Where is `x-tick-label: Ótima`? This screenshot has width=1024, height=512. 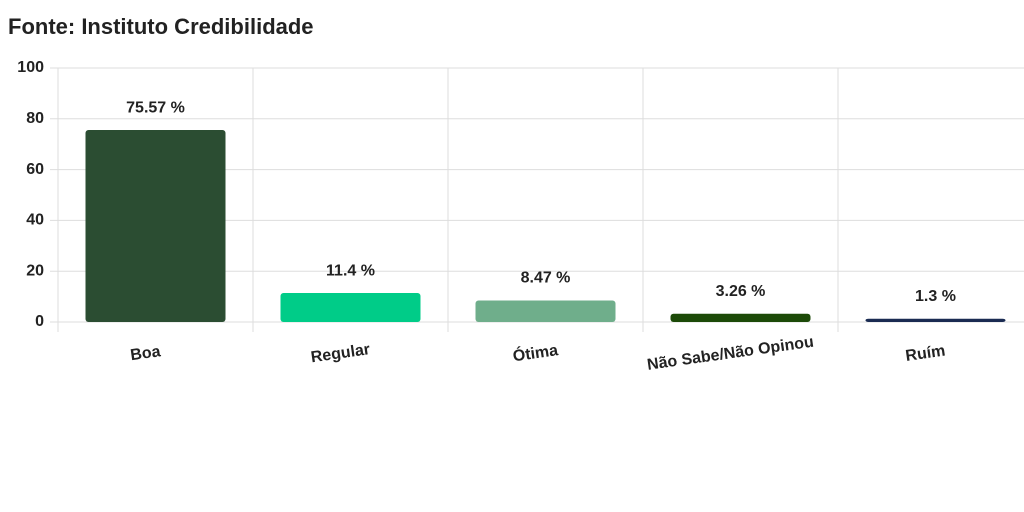
x-tick-label: Ótima is located at coordinates (536, 352).